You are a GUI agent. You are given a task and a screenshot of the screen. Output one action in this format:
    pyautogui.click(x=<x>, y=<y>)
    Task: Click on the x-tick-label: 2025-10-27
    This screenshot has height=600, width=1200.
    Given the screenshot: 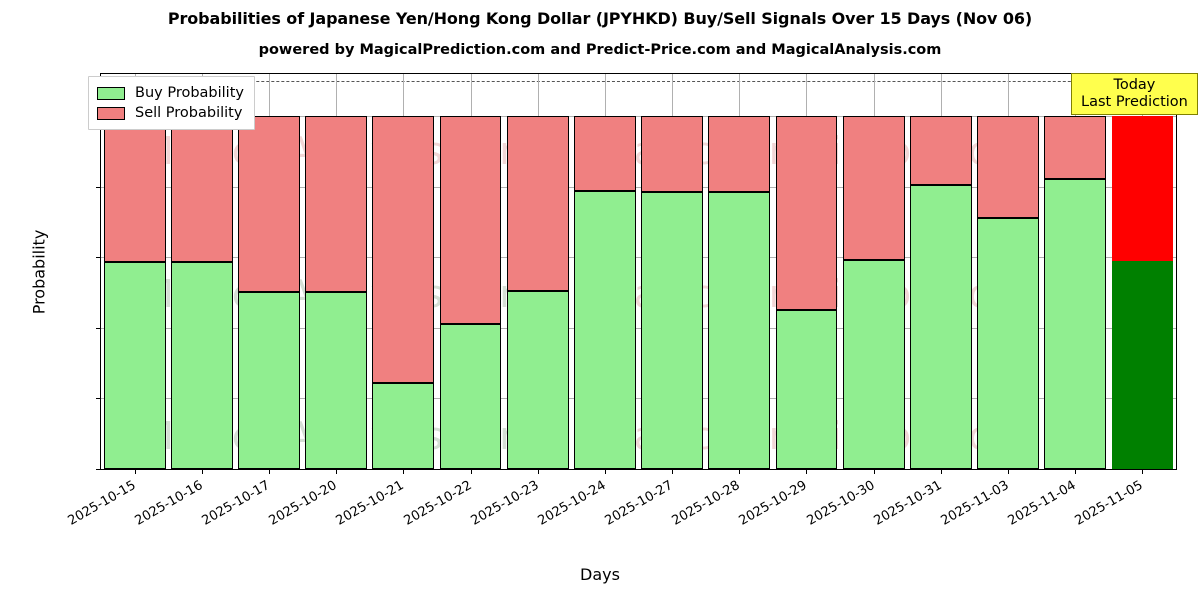 What is the action you would take?
    pyautogui.click(x=639, y=503)
    